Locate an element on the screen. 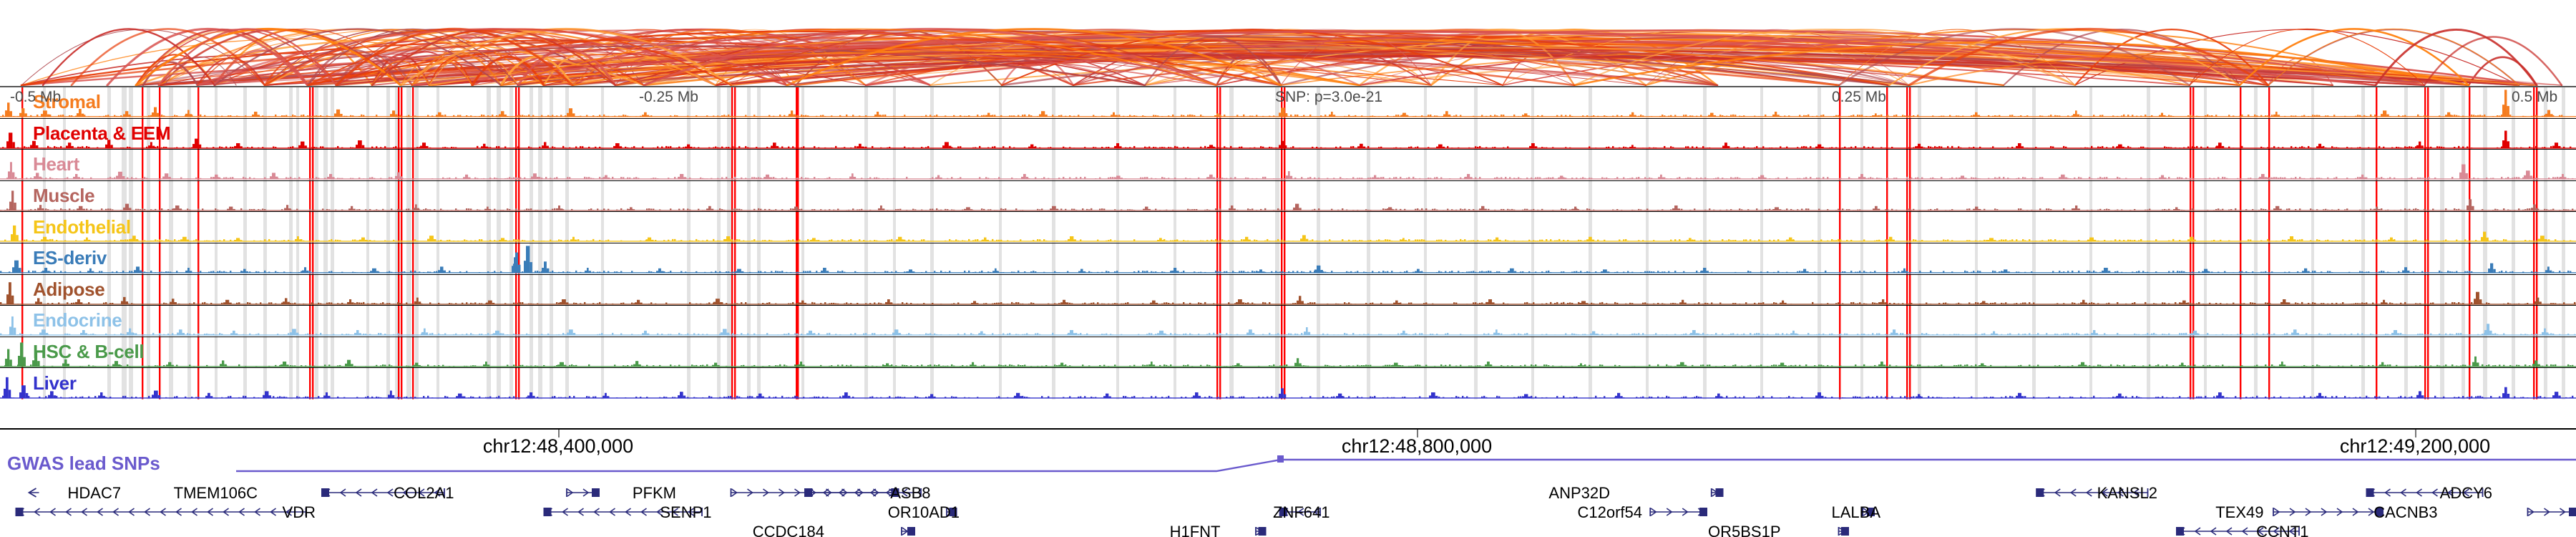 The width and height of the screenshot is (2576, 537). gene-label-or5bs1p: OR5BS1P is located at coordinates (1744, 530).